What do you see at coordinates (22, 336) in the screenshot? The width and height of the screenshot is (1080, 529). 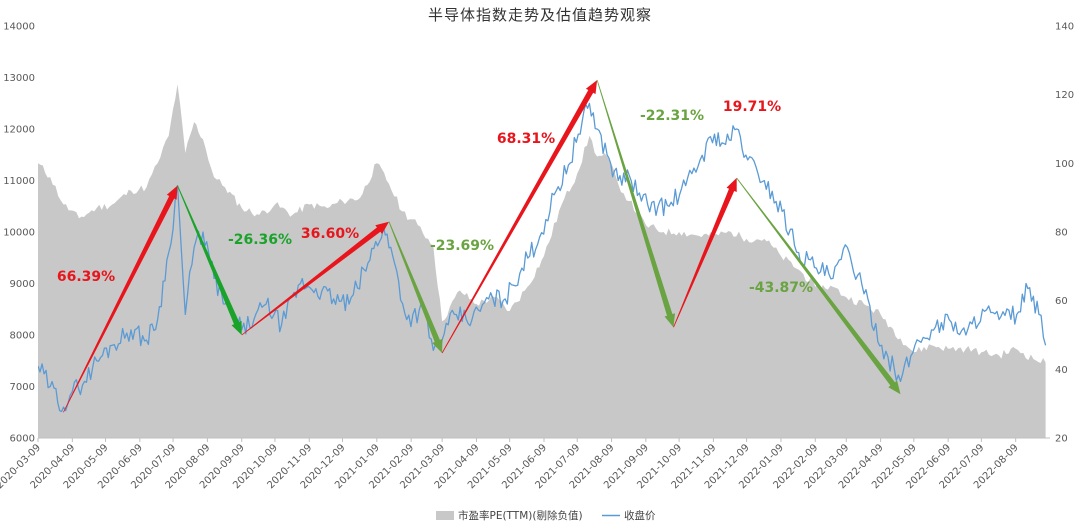 I see `y-left-tick-label: 8000` at bounding box center [22, 336].